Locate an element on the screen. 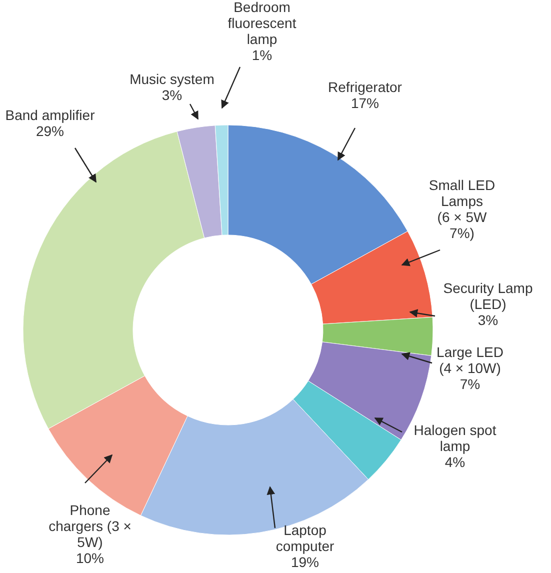 The image size is (551, 573). slice-label: Bedroom fluorescent lamp is located at coordinates (262, 23).